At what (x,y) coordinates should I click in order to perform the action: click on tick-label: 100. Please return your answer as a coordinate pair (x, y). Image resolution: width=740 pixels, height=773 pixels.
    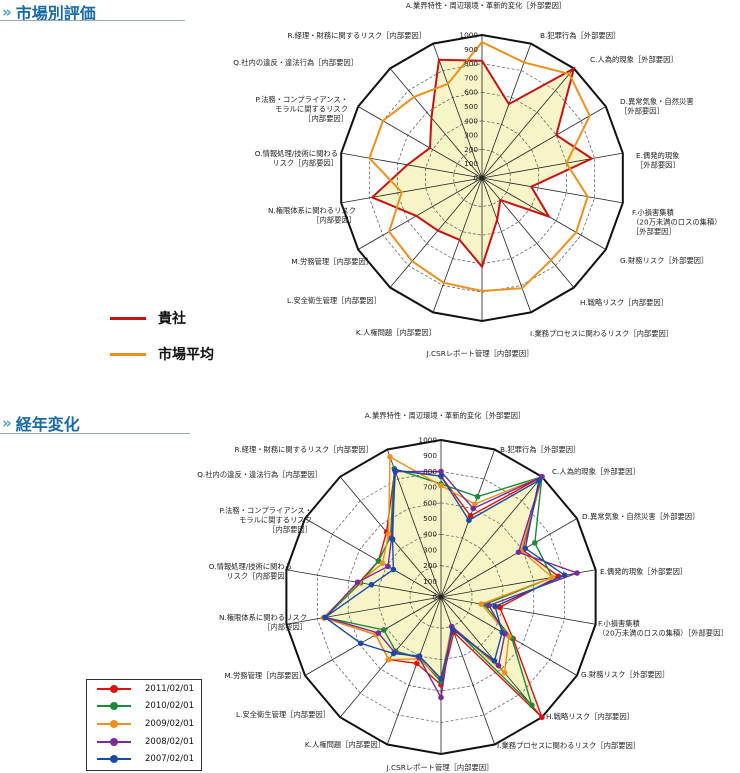
    Looking at the image, I should click on (430, 581).